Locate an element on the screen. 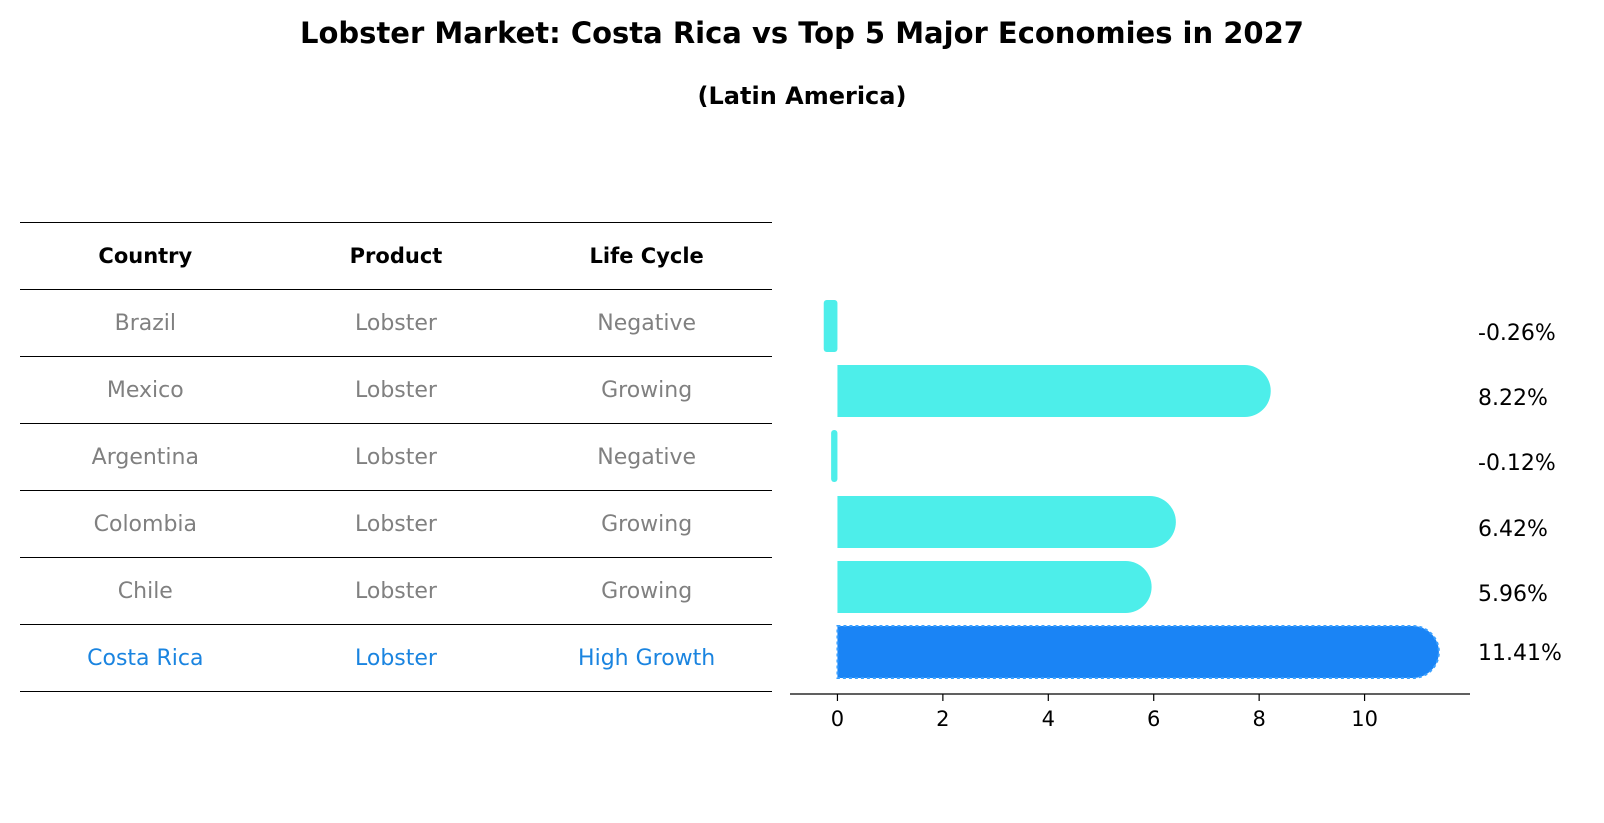 The image size is (1604, 823). x-tick-label: 4 is located at coordinates (1048, 719).